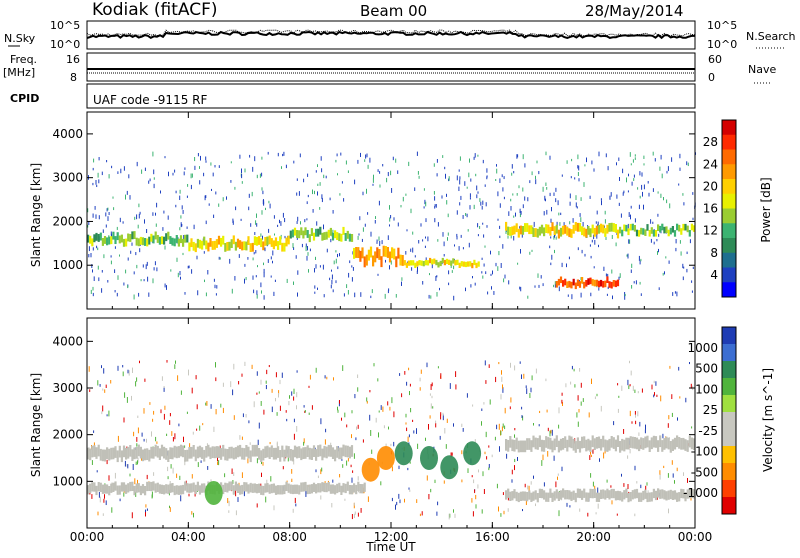 This screenshot has height=558, width=800. What do you see at coordinates (23, 59) in the screenshot?
I see `freq-label: Freq.` at bounding box center [23, 59].